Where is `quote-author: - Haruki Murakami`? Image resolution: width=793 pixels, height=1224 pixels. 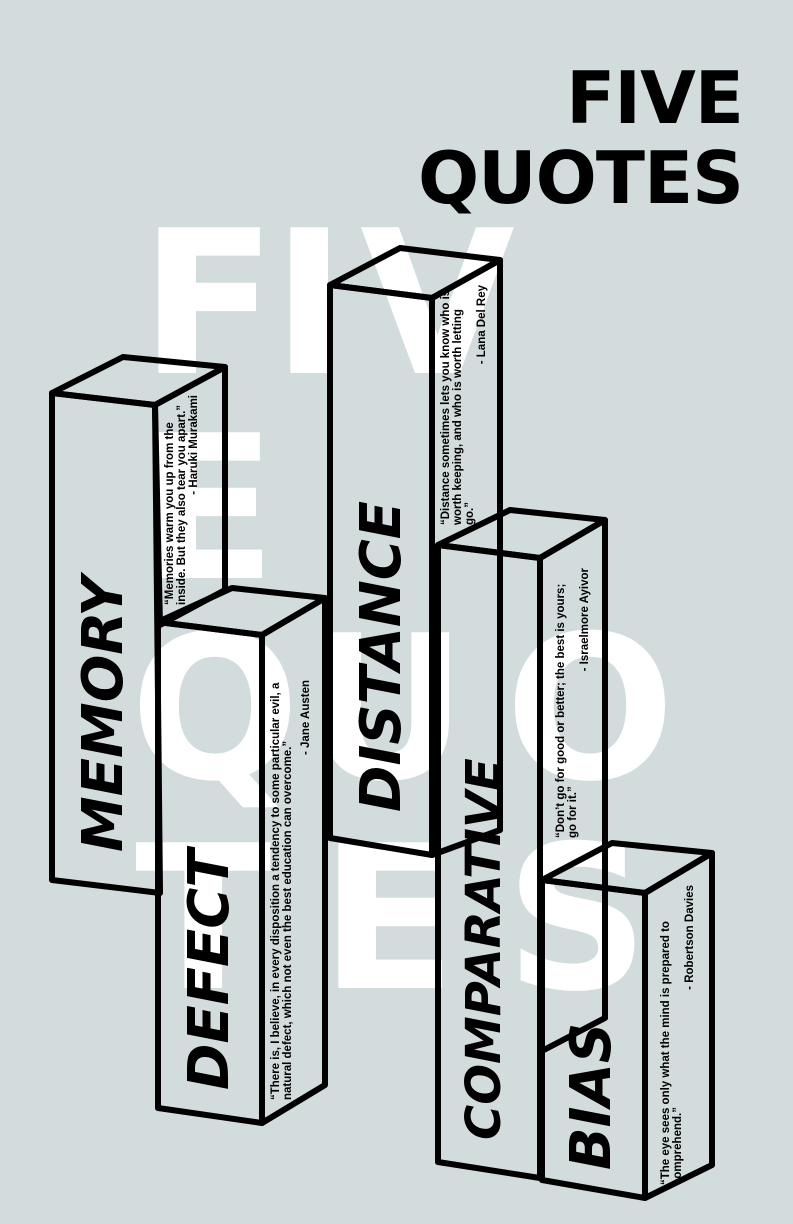
quote-author: - Haruki Murakami is located at coordinates (194, 445).